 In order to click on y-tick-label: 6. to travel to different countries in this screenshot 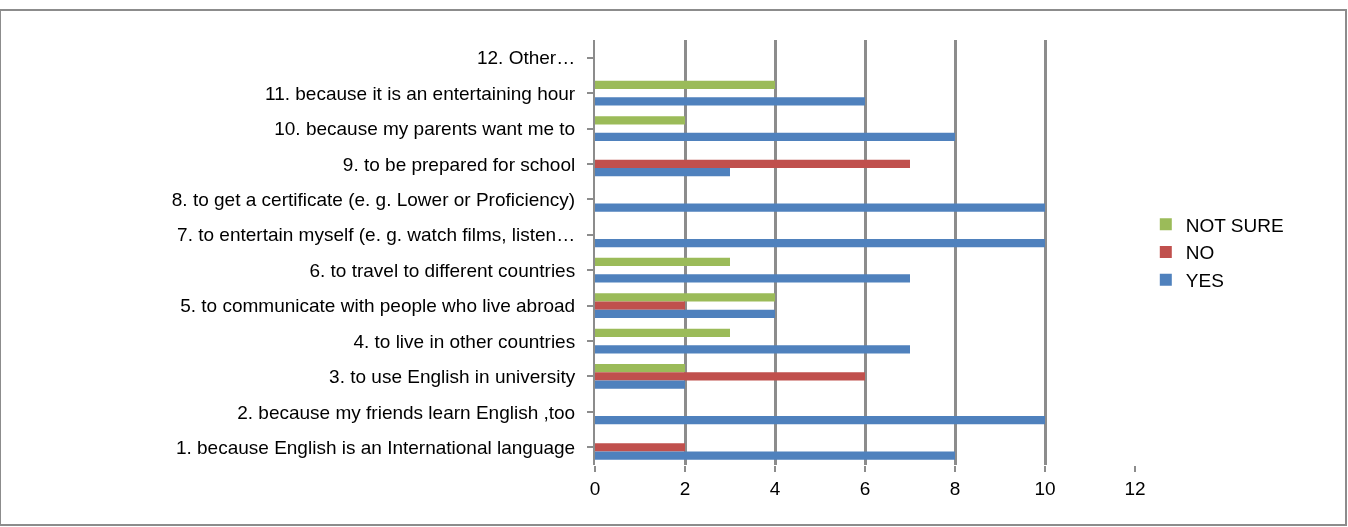, I will do `click(442, 270)`.